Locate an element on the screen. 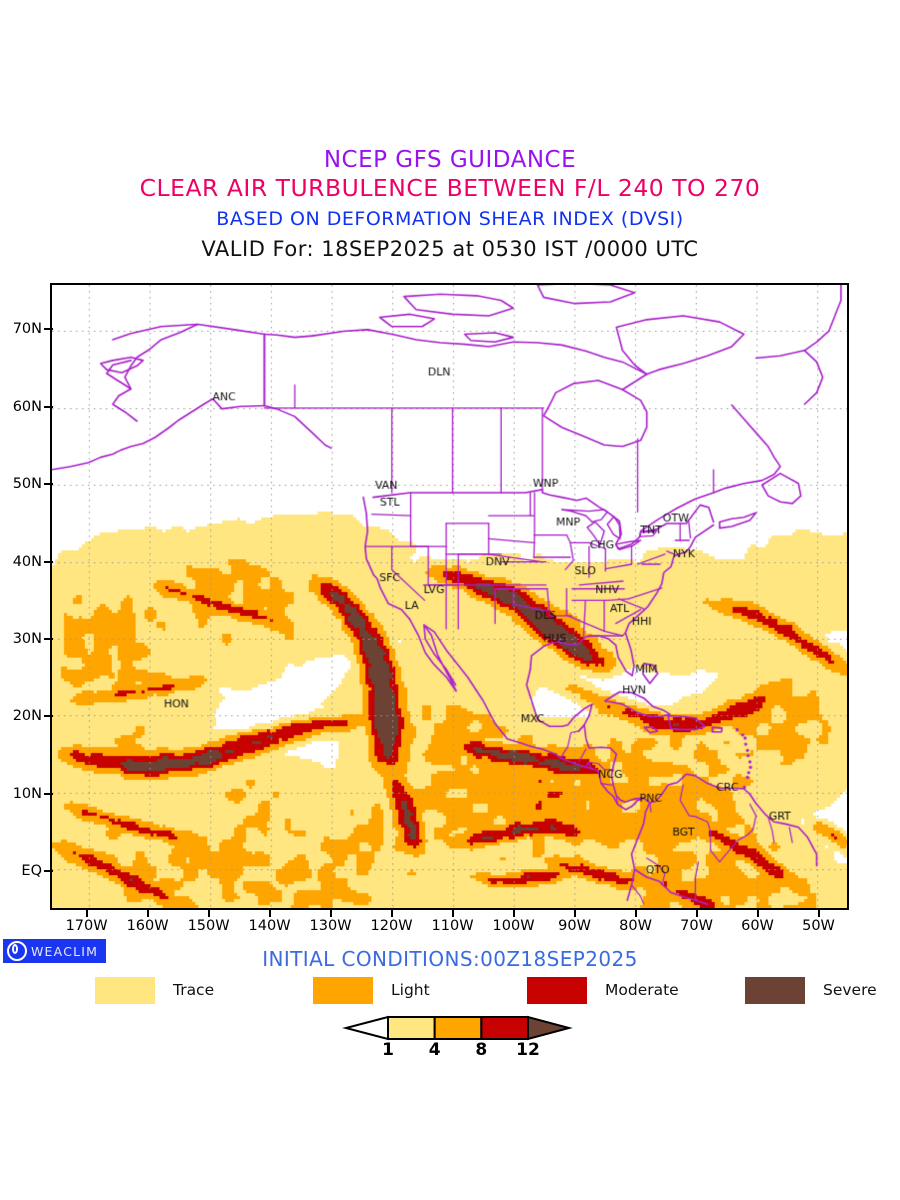 The image size is (900, 1200). lon-tick-label-80W: 80W is located at coordinates (635, 926).